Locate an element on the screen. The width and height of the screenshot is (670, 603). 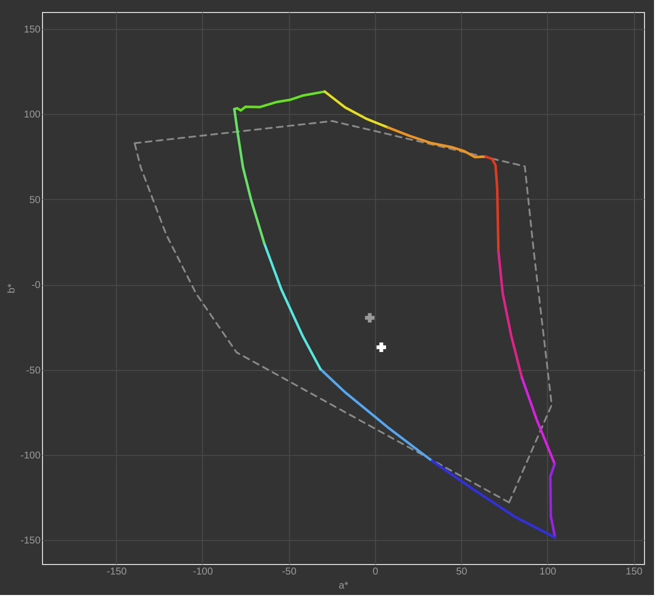
y-tick-label: 150 is located at coordinates (32, 30).